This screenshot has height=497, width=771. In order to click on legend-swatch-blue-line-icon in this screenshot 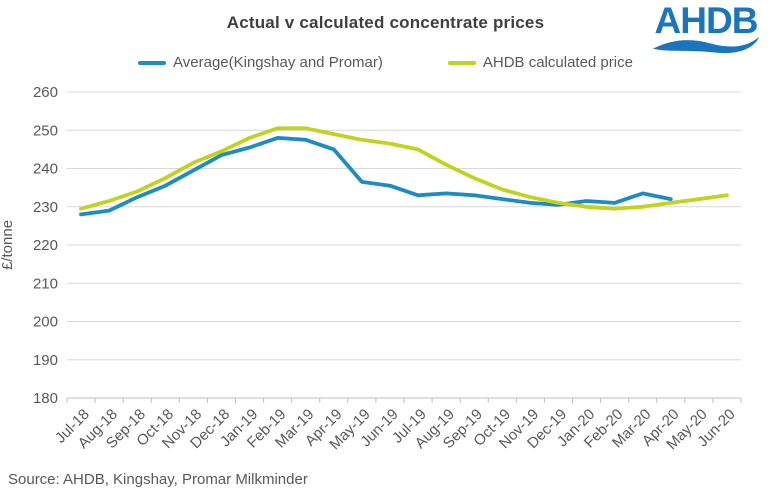, I will do `click(152, 62)`.